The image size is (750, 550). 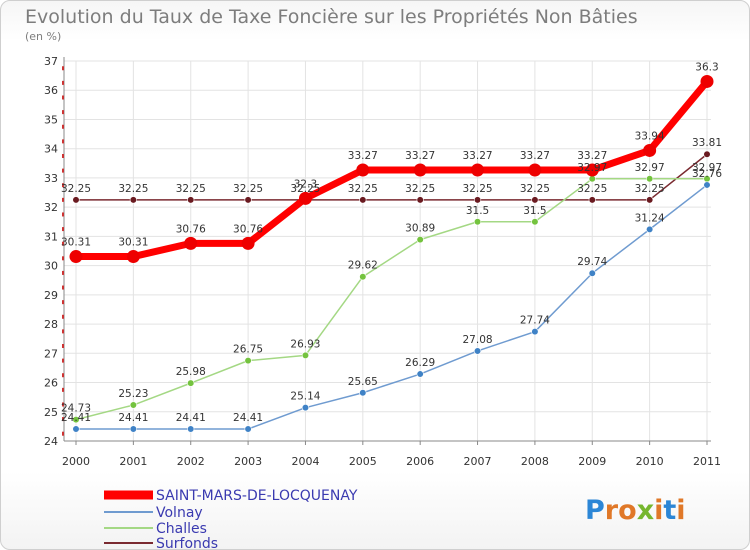 I want to click on data-label: 25.98, so click(x=191, y=372).